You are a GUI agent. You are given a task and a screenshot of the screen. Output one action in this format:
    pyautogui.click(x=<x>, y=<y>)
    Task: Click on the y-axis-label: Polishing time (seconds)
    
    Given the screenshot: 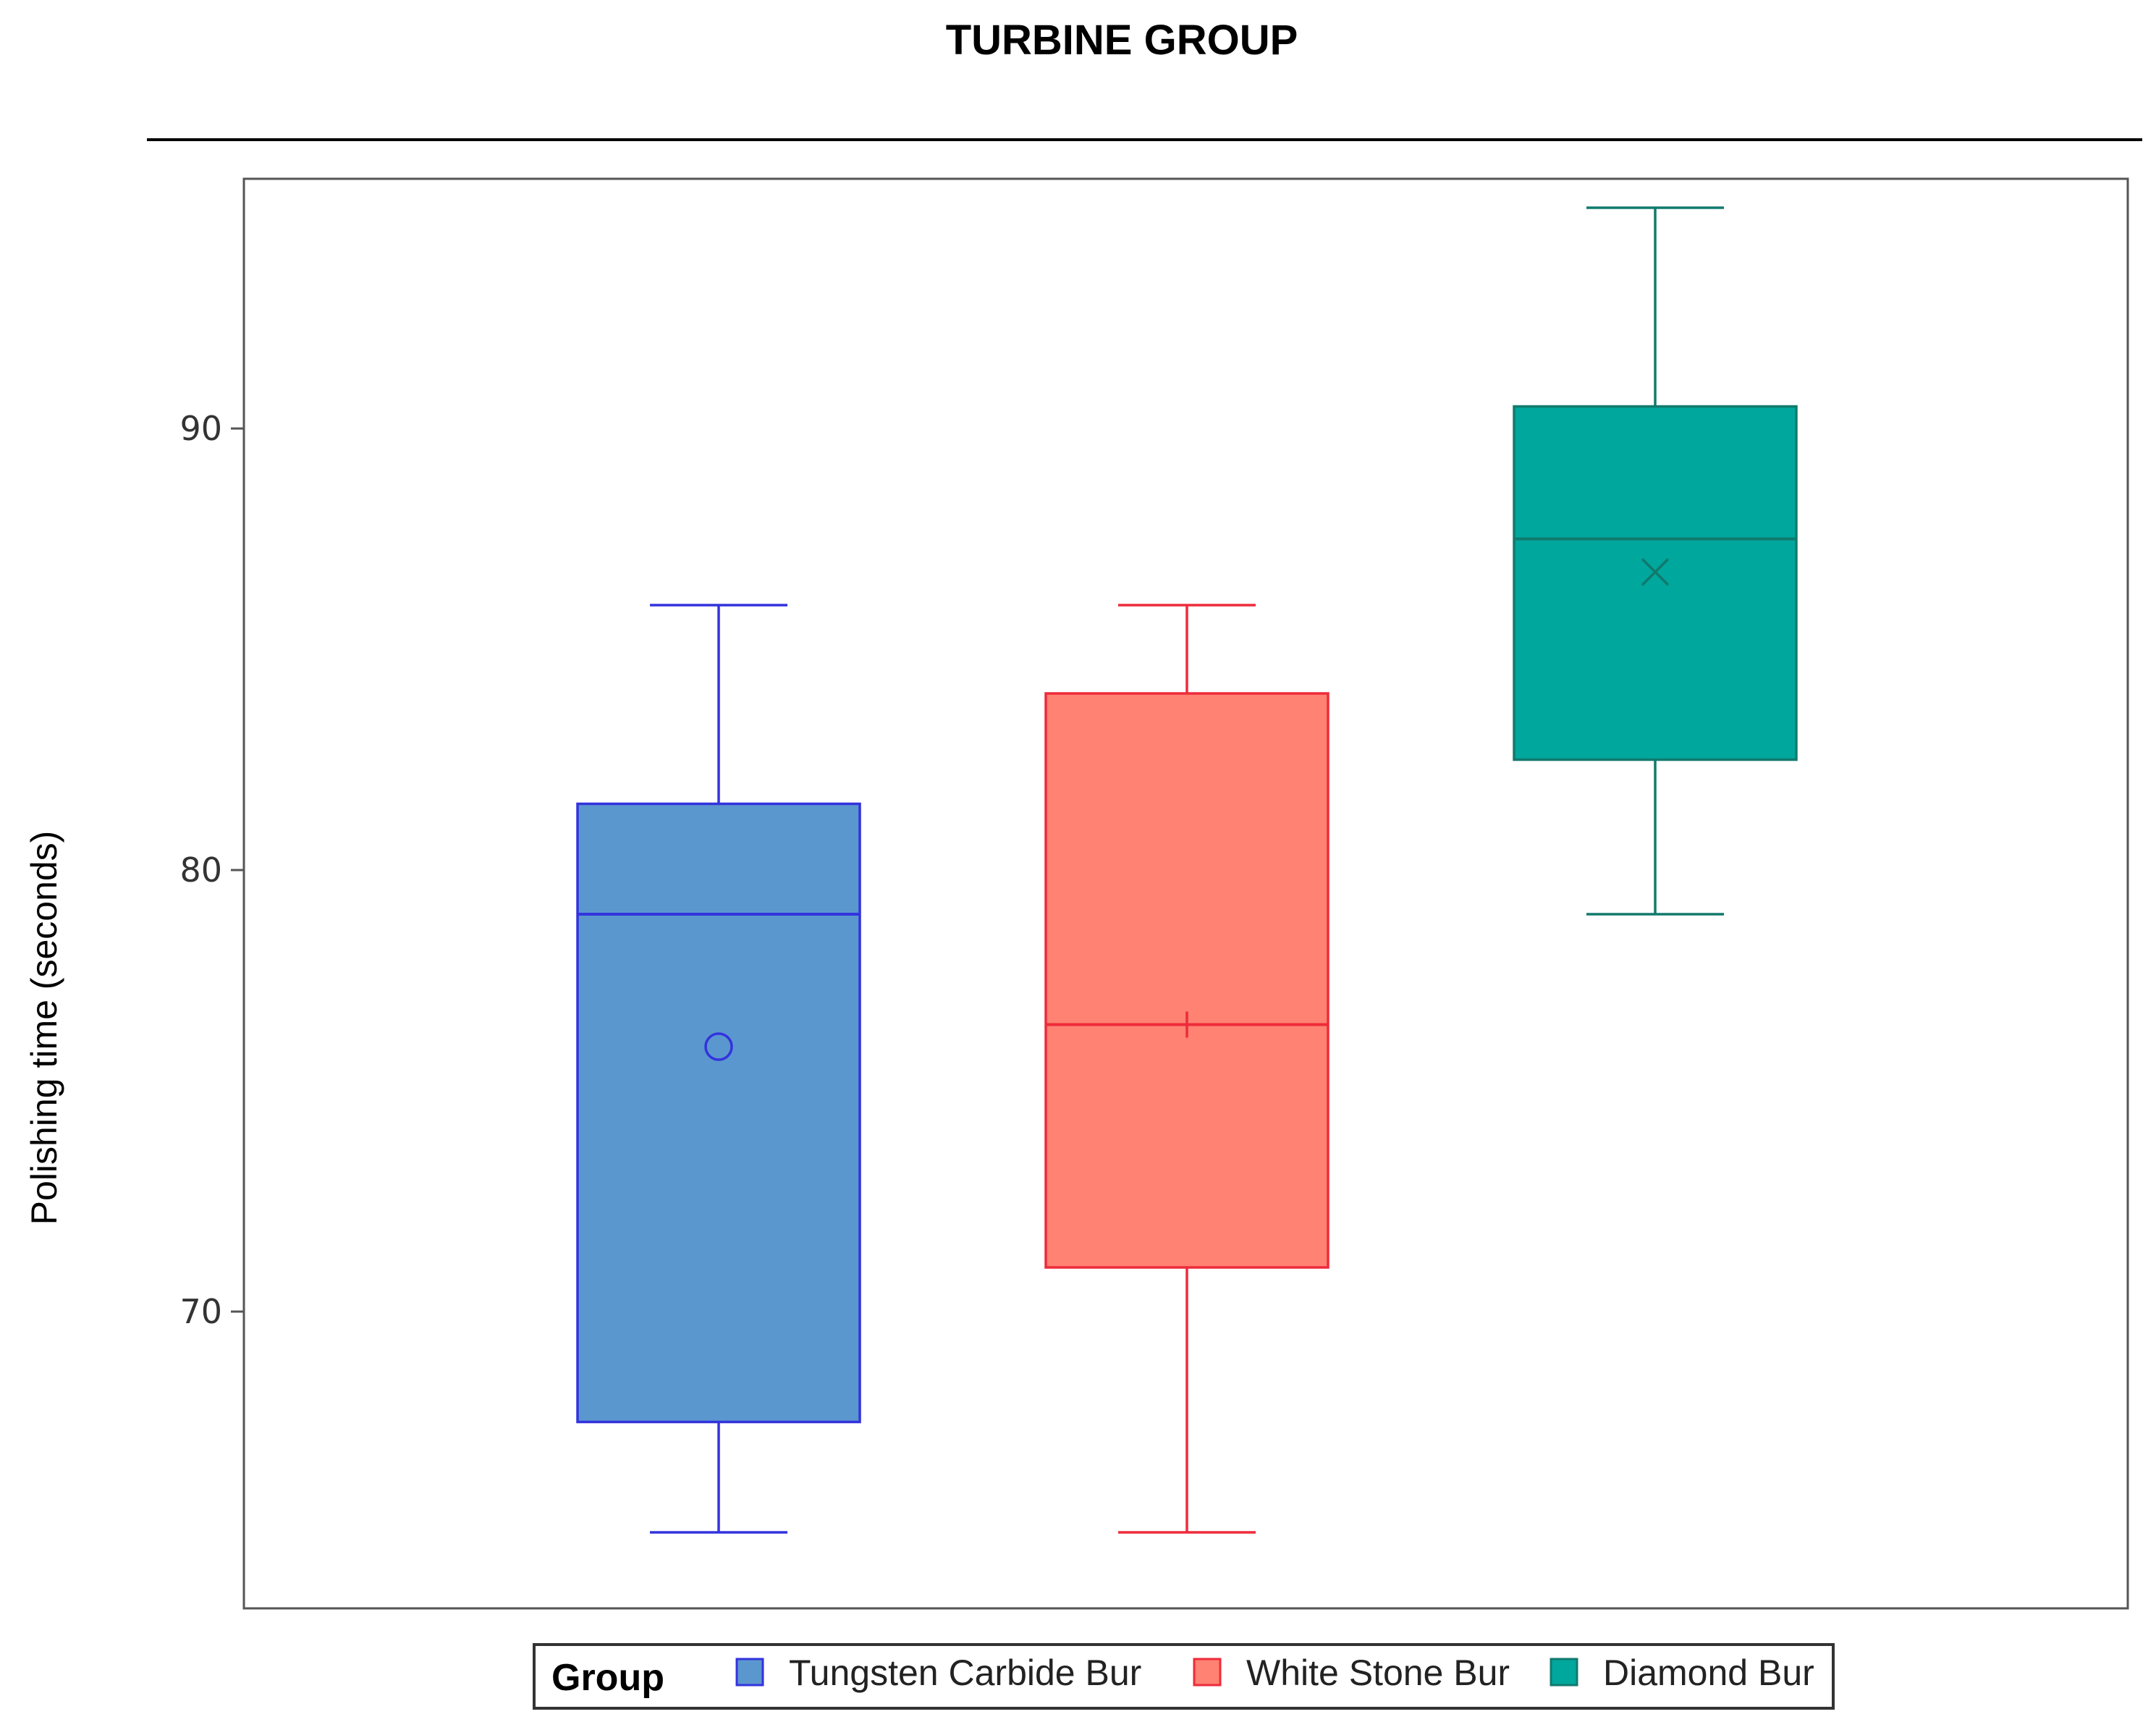 What is the action you would take?
    pyautogui.click(x=44, y=1028)
    